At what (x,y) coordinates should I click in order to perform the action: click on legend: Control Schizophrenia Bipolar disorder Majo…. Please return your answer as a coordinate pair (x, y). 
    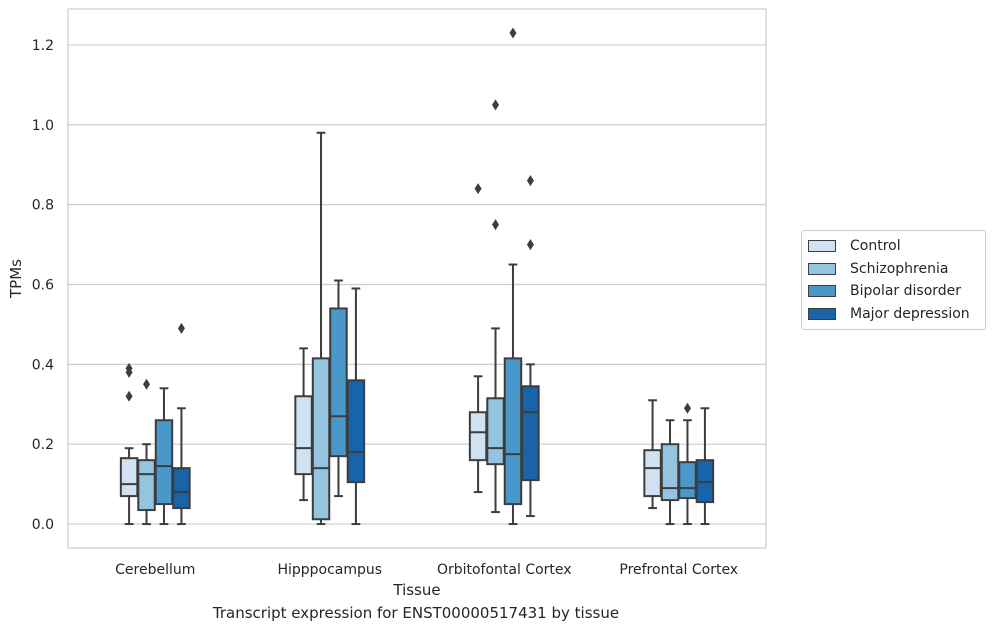
    Looking at the image, I should click on (893, 280).